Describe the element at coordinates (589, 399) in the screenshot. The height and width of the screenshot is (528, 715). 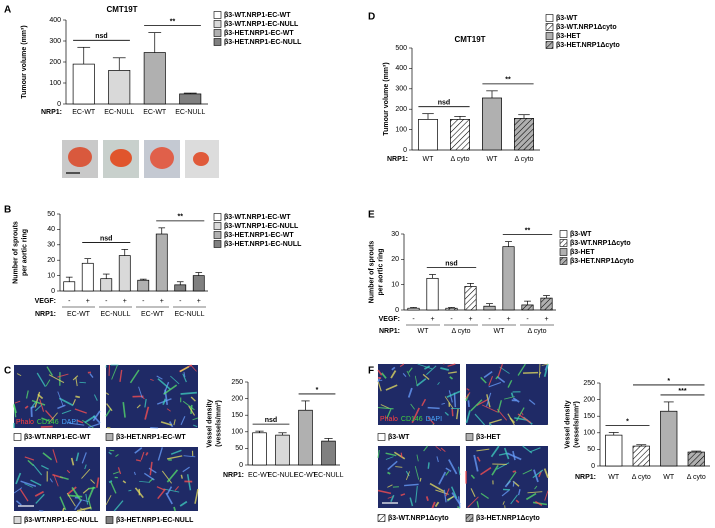
I see `y-tick-label: 200` at that location.